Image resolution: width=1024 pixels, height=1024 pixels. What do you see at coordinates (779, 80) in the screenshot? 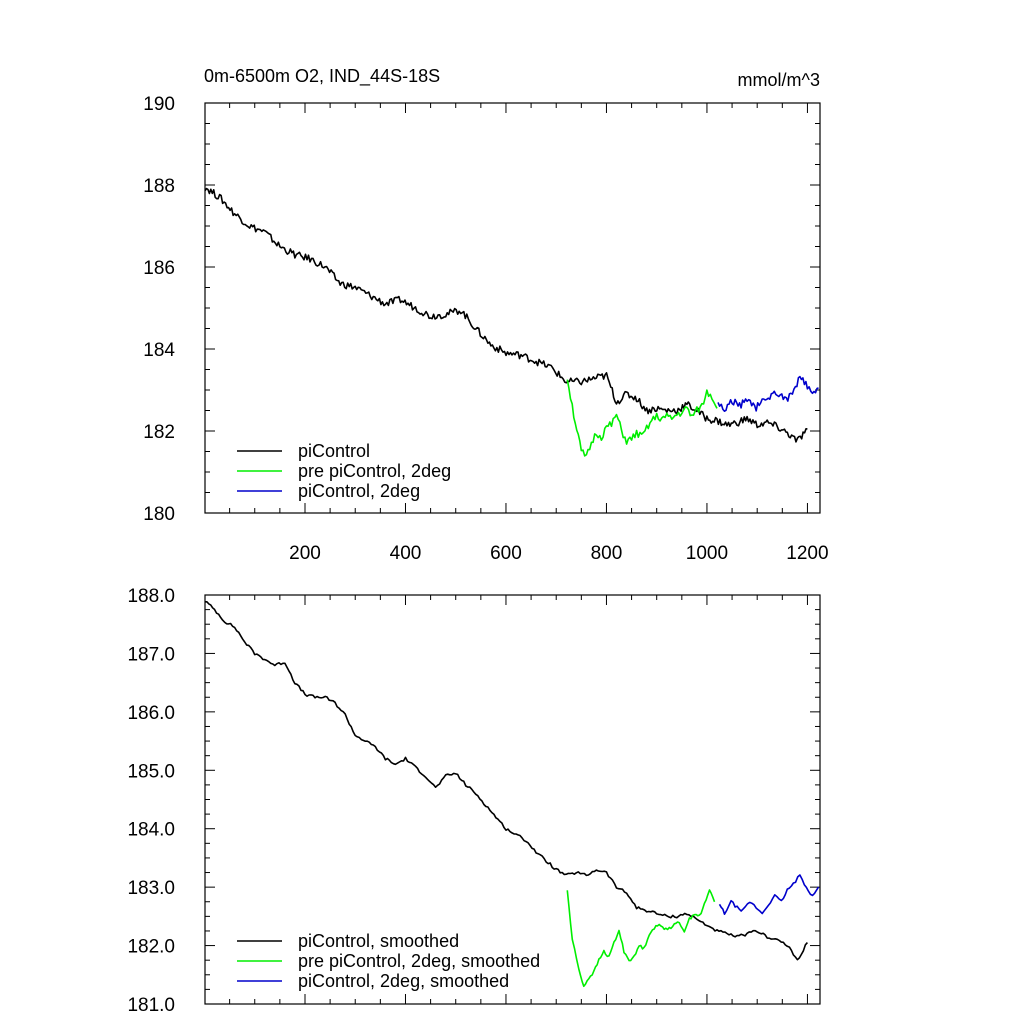
I see `units-label: mmol/m^3` at bounding box center [779, 80].